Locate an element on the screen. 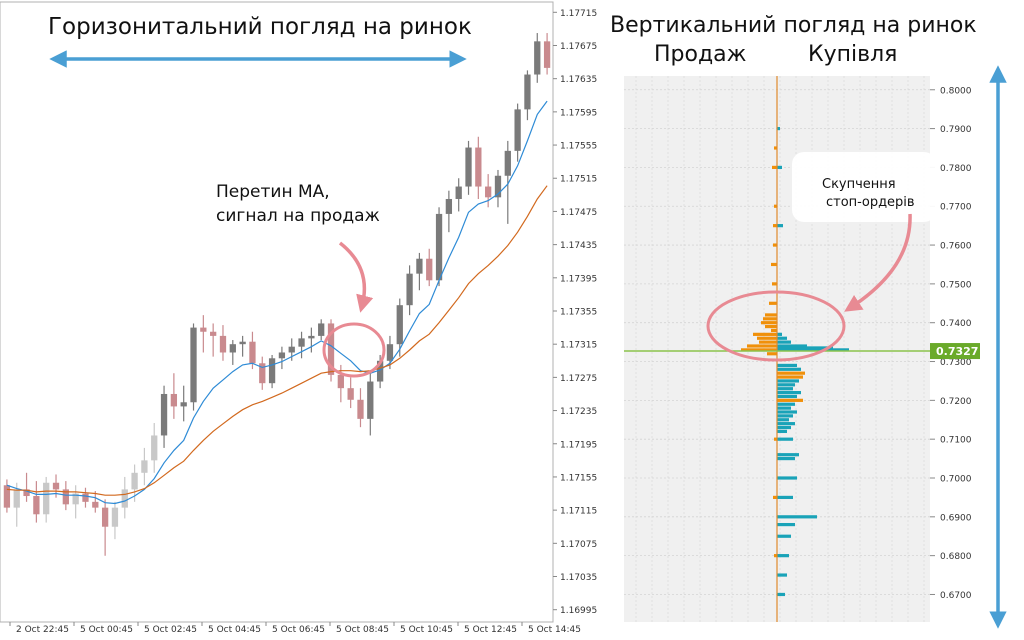 The image size is (1024, 640). orderbook-tick-label: 0.7200 is located at coordinates (956, 402).